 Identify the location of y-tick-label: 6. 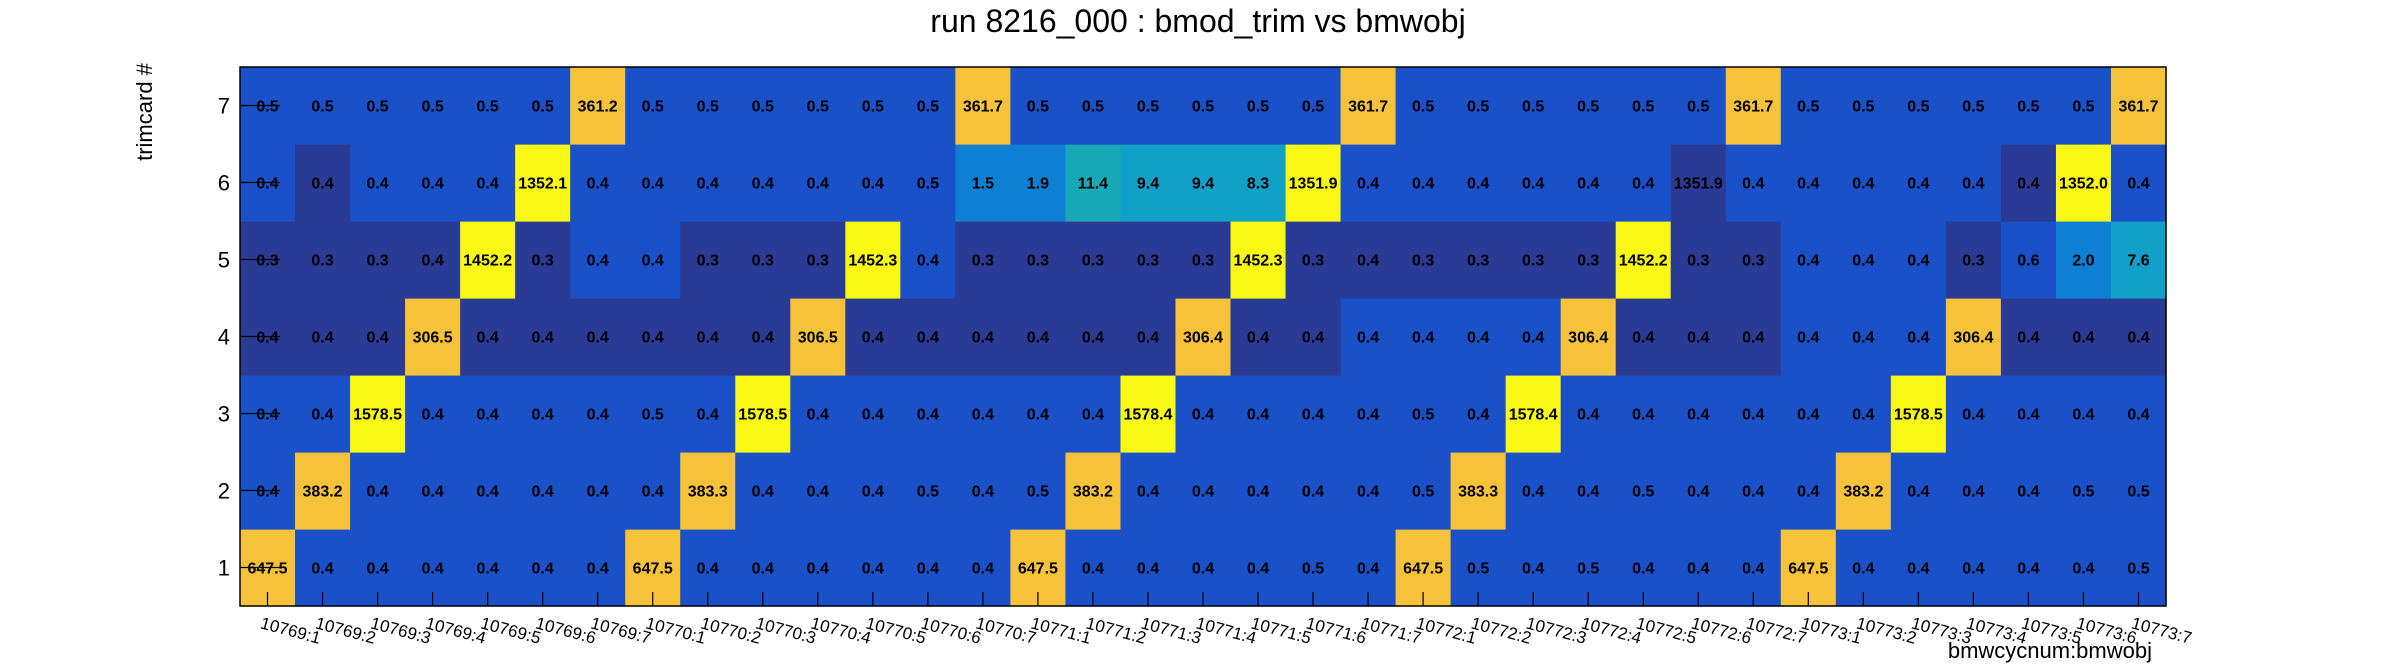
(224, 183).